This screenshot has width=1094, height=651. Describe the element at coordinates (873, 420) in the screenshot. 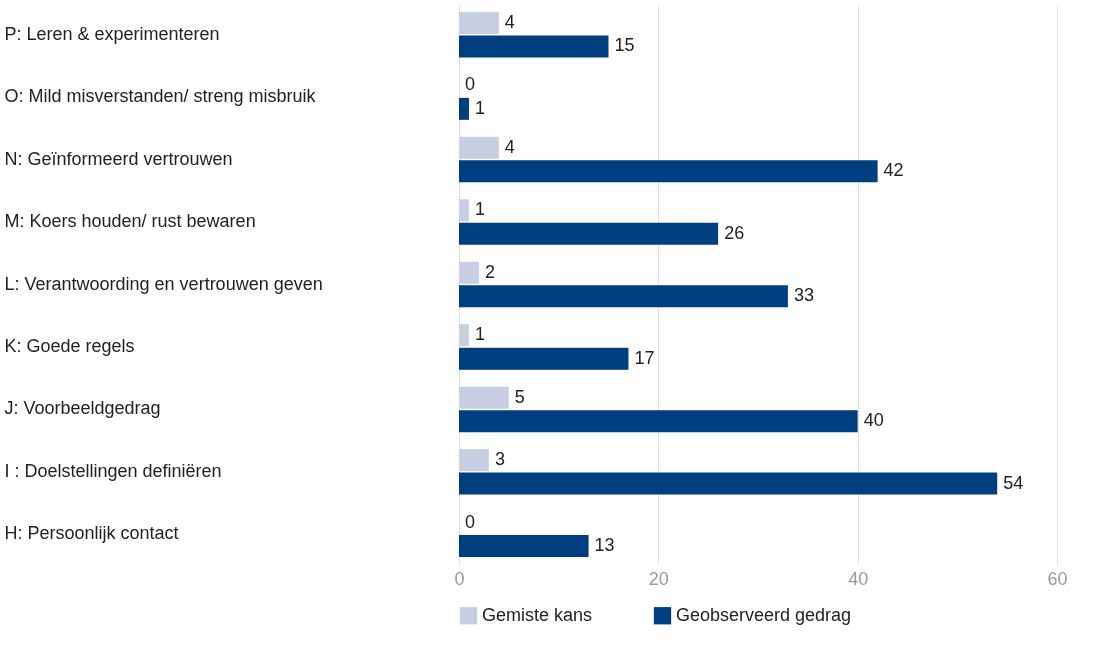

I see `data-label: 40` at that location.